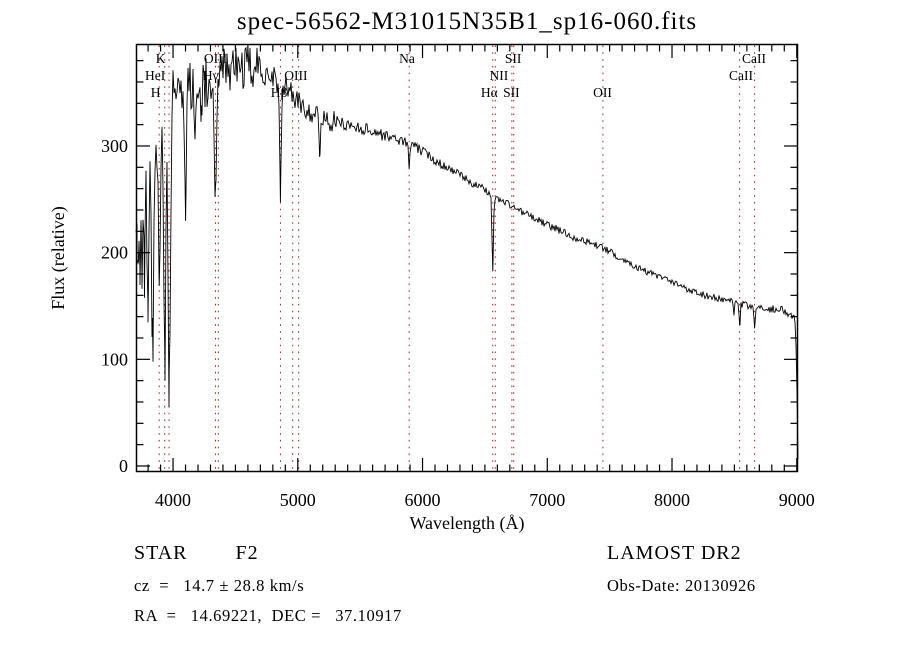 This screenshot has width=900, height=650. What do you see at coordinates (173, 500) in the screenshot?
I see `x-tick-label: 4000` at bounding box center [173, 500].